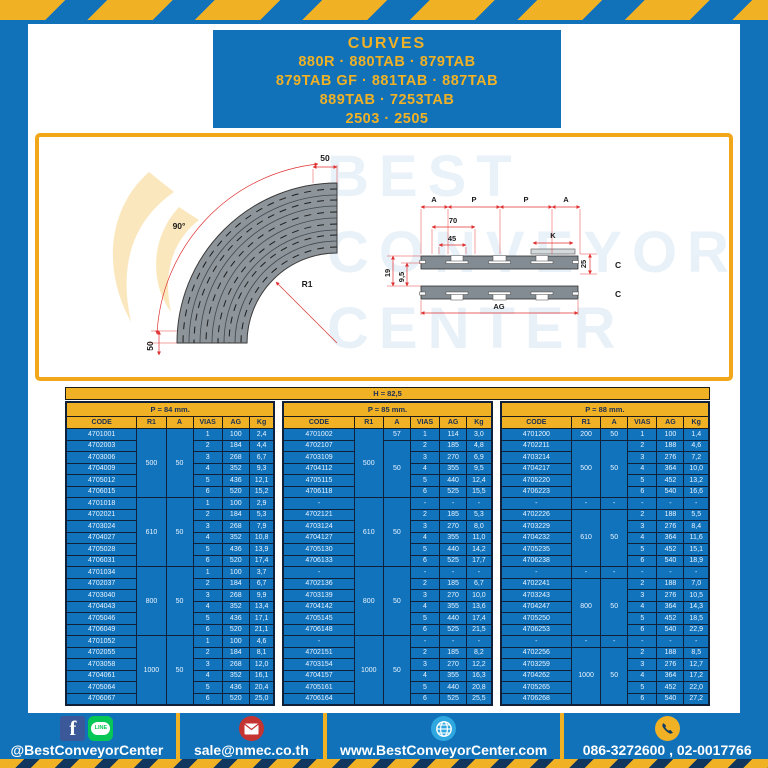 The width and height of the screenshot is (768, 768). I want to click on table-title: P = 84 mm., so click(170, 409).